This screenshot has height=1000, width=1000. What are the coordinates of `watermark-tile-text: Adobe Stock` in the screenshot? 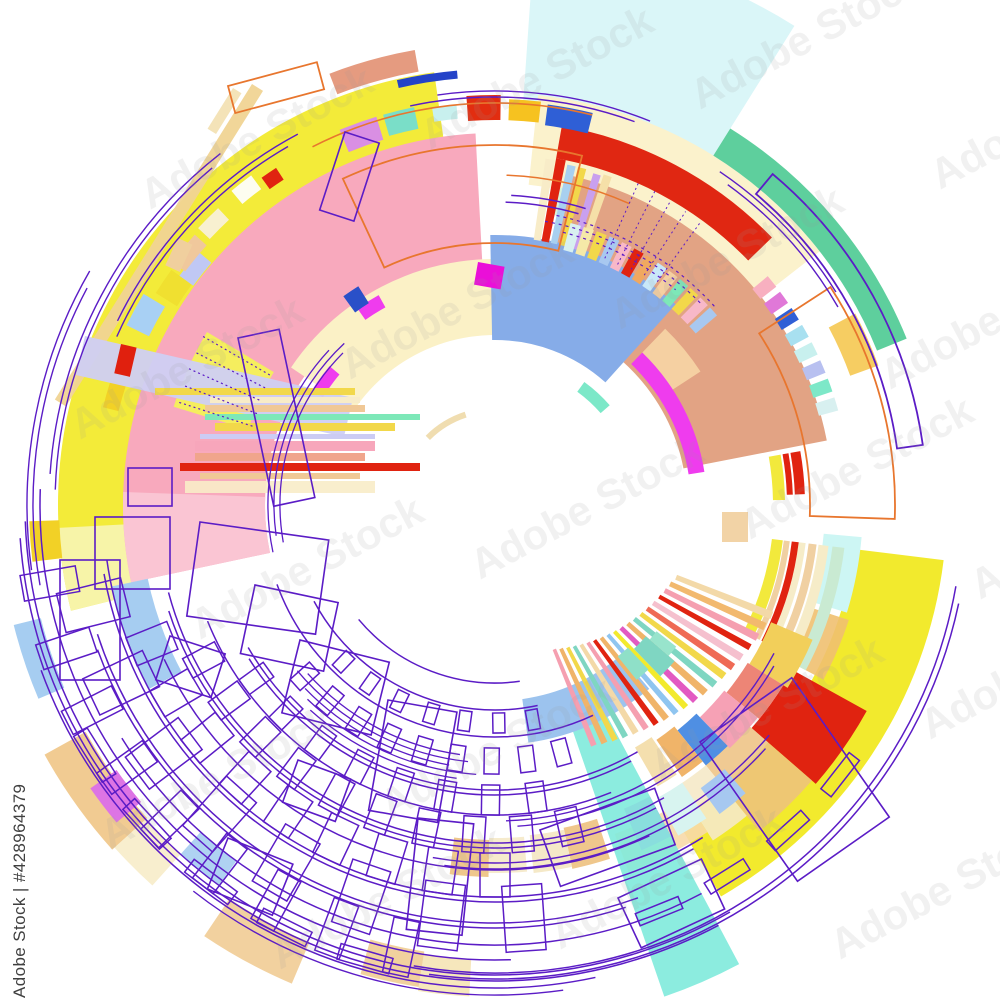 It's located at (911, 887).